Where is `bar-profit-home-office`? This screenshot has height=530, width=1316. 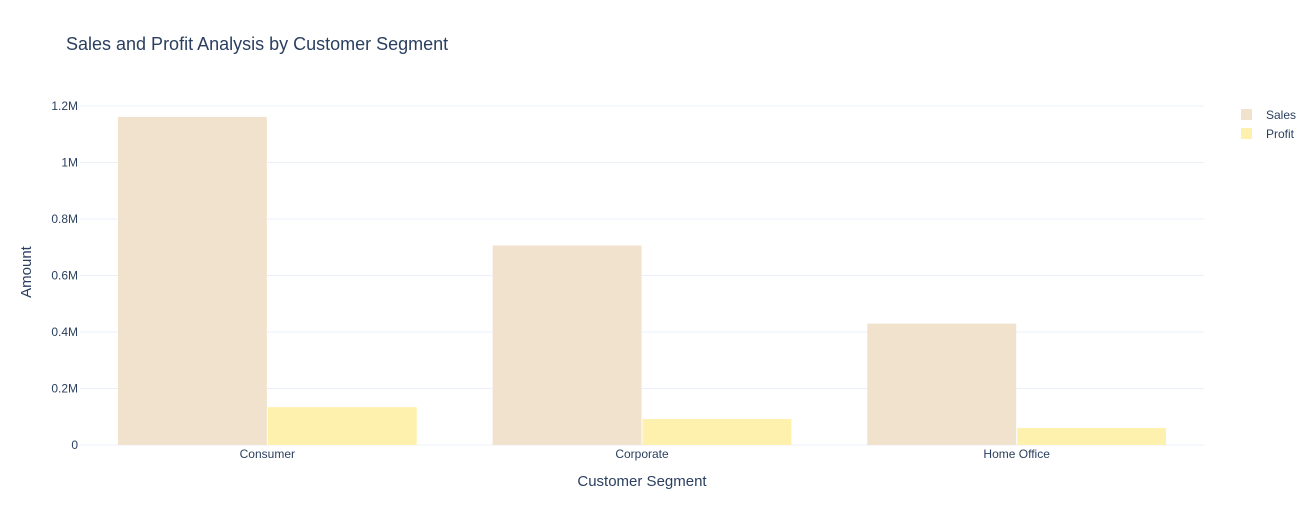 bar-profit-home-office is located at coordinates (1092, 436).